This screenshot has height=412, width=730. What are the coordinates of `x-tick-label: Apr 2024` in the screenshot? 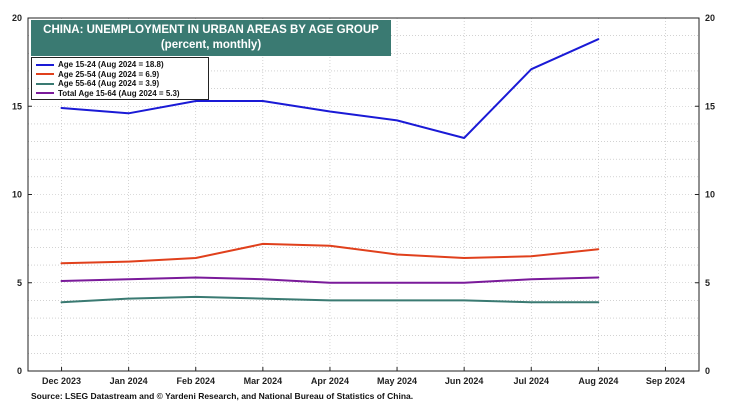 It's located at (330, 381).